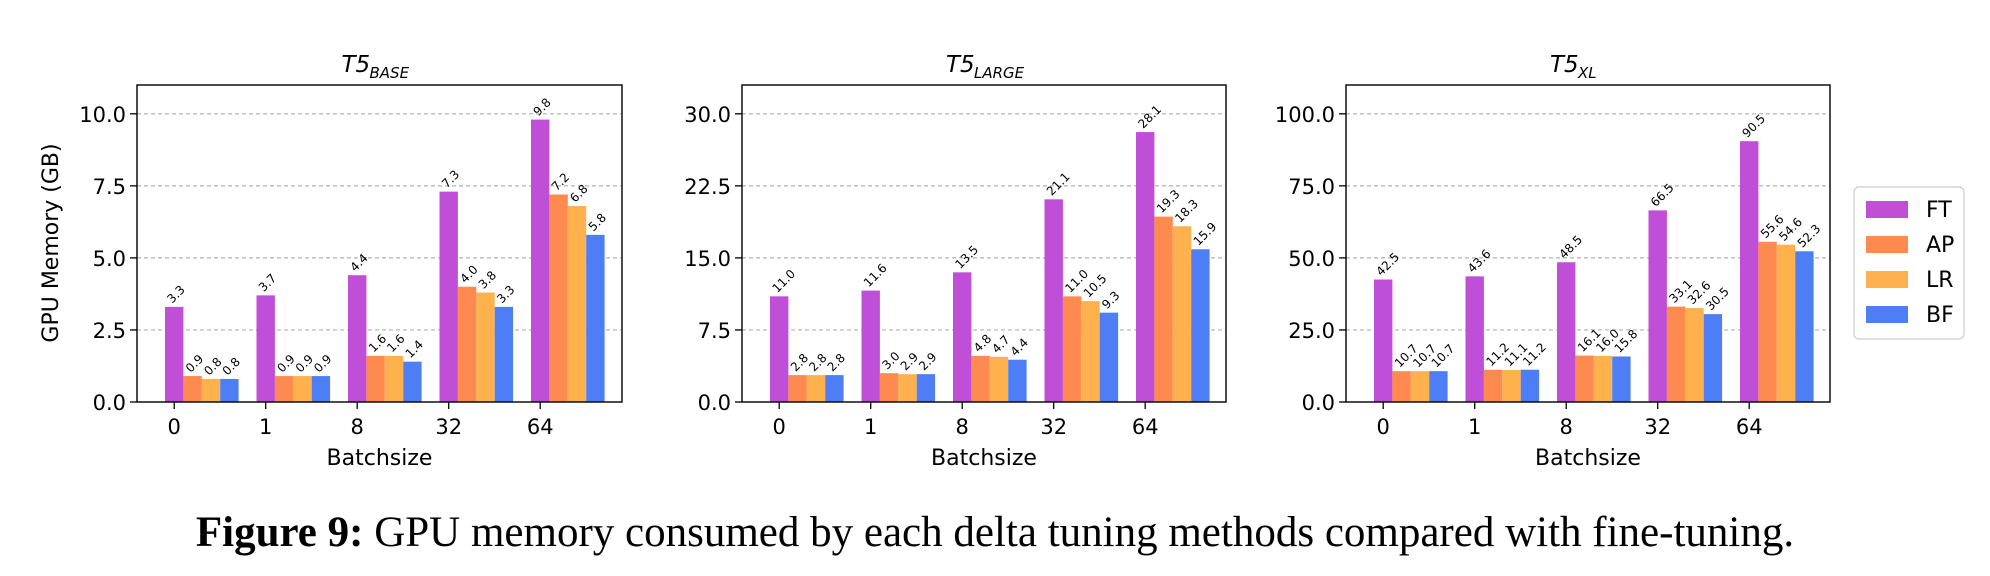 The width and height of the screenshot is (1990, 576). I want to click on y-tick-label: 50.0, so click(1311, 259).